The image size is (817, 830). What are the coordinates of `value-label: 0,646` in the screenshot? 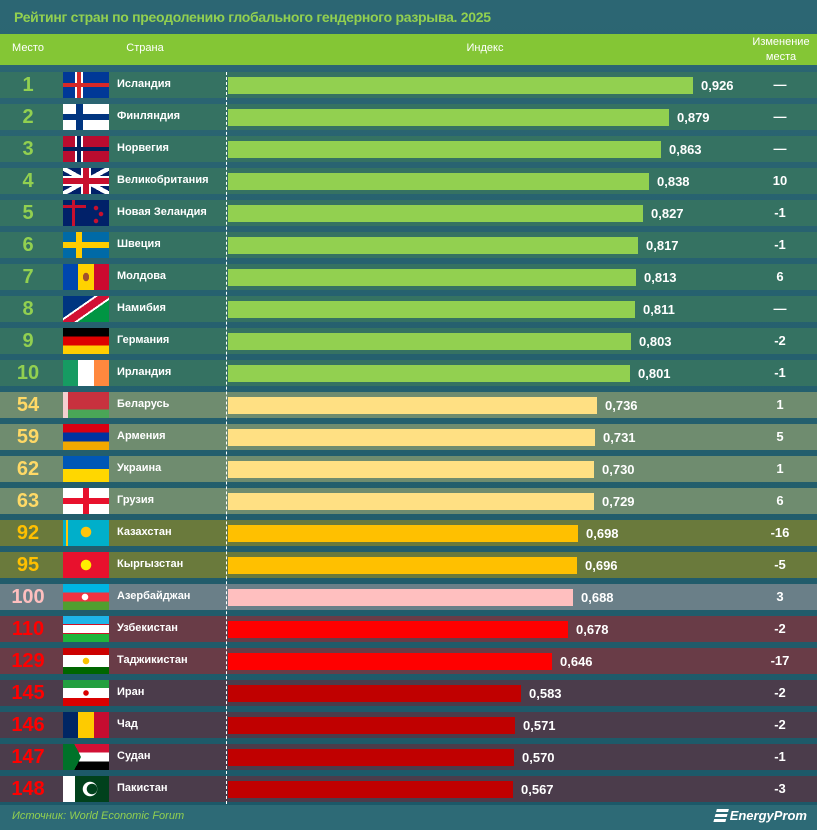 It's located at (576, 661).